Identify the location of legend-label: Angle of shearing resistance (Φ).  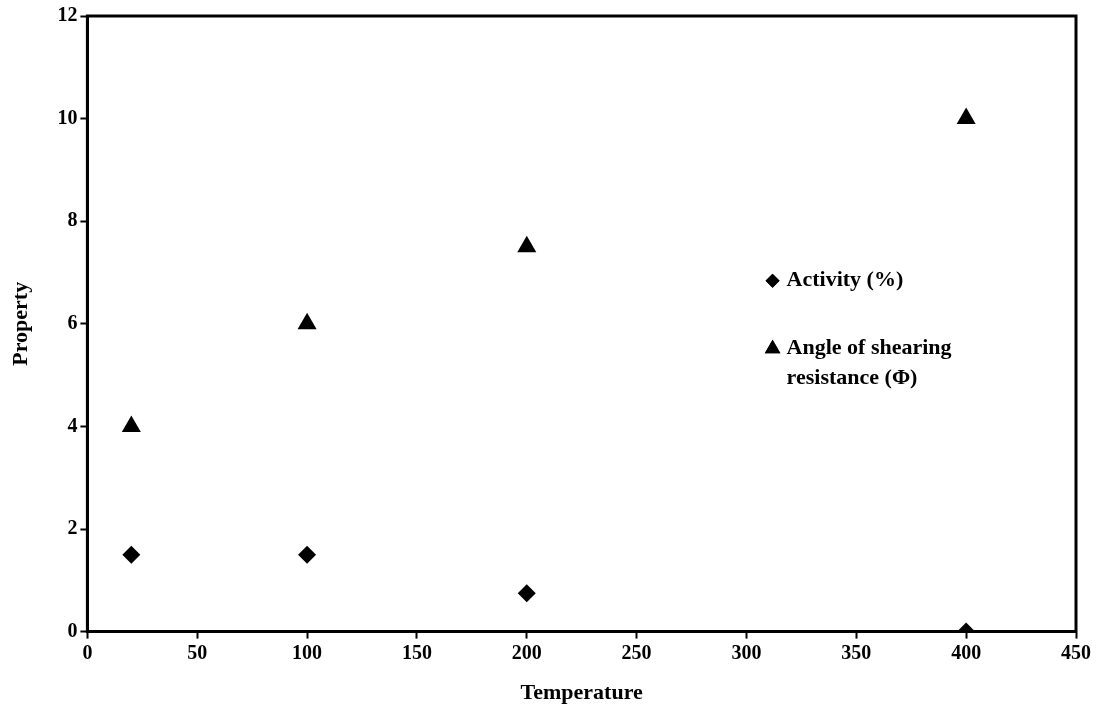
(869, 362).